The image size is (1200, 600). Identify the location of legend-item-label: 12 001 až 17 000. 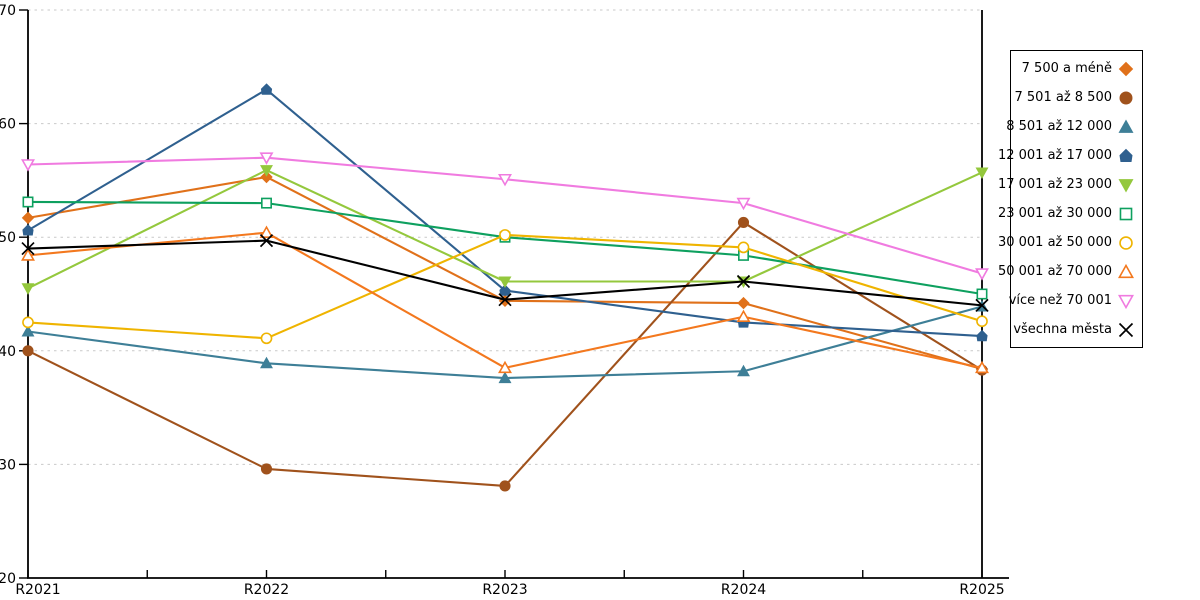
(1054, 155).